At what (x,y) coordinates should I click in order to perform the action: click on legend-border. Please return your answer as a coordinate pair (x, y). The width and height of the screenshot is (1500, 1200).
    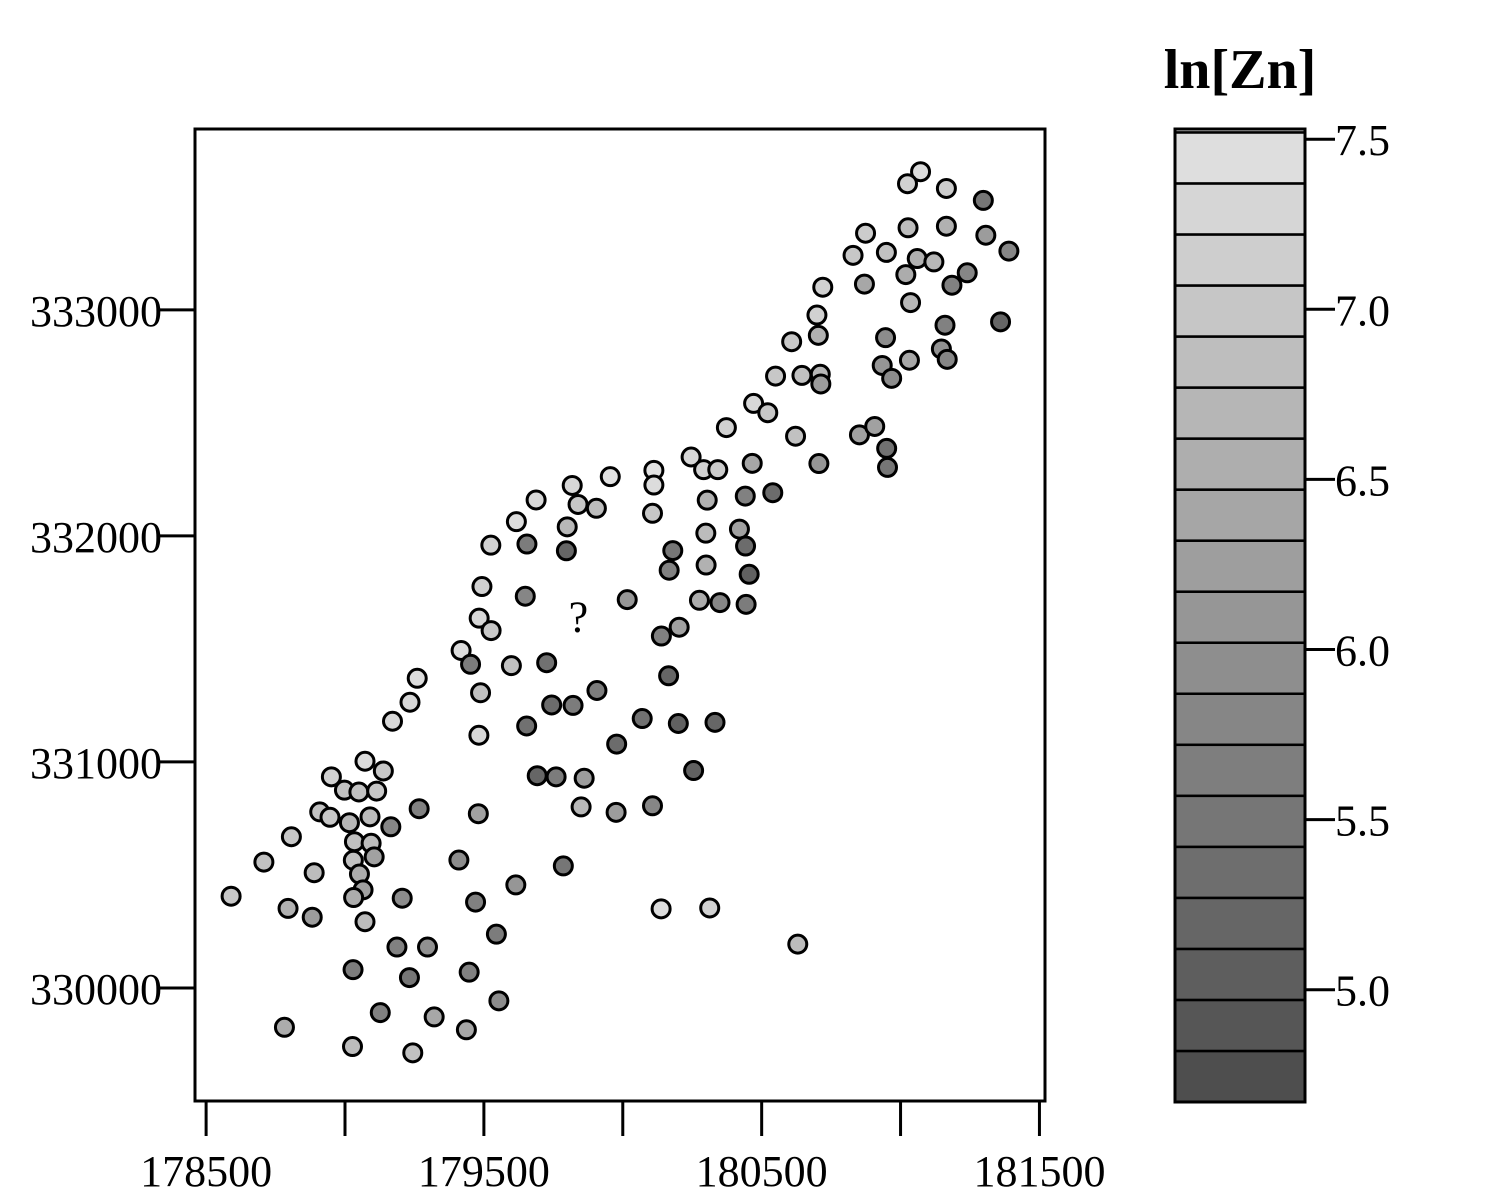
    Looking at the image, I should click on (1240, 615).